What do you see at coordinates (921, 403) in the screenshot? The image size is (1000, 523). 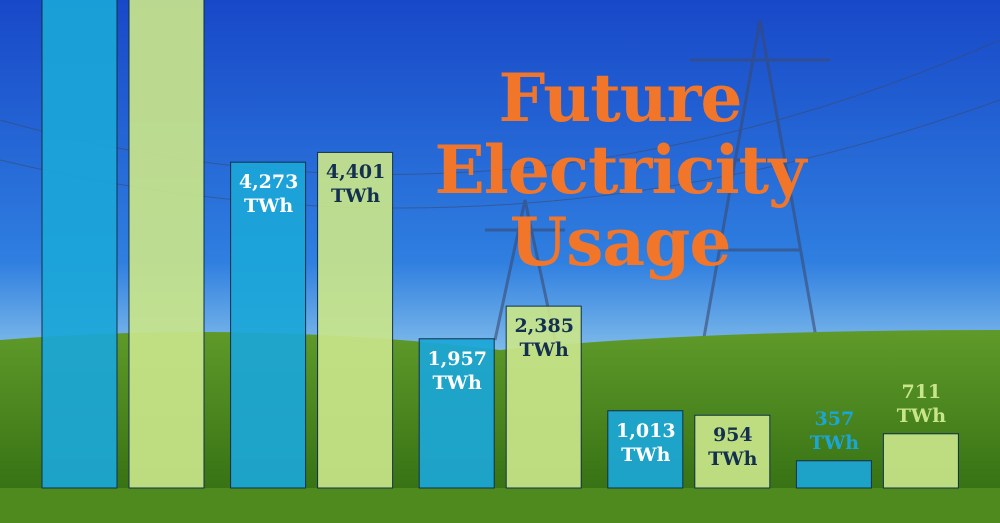 I see `value-label: 711 TWh` at bounding box center [921, 403].